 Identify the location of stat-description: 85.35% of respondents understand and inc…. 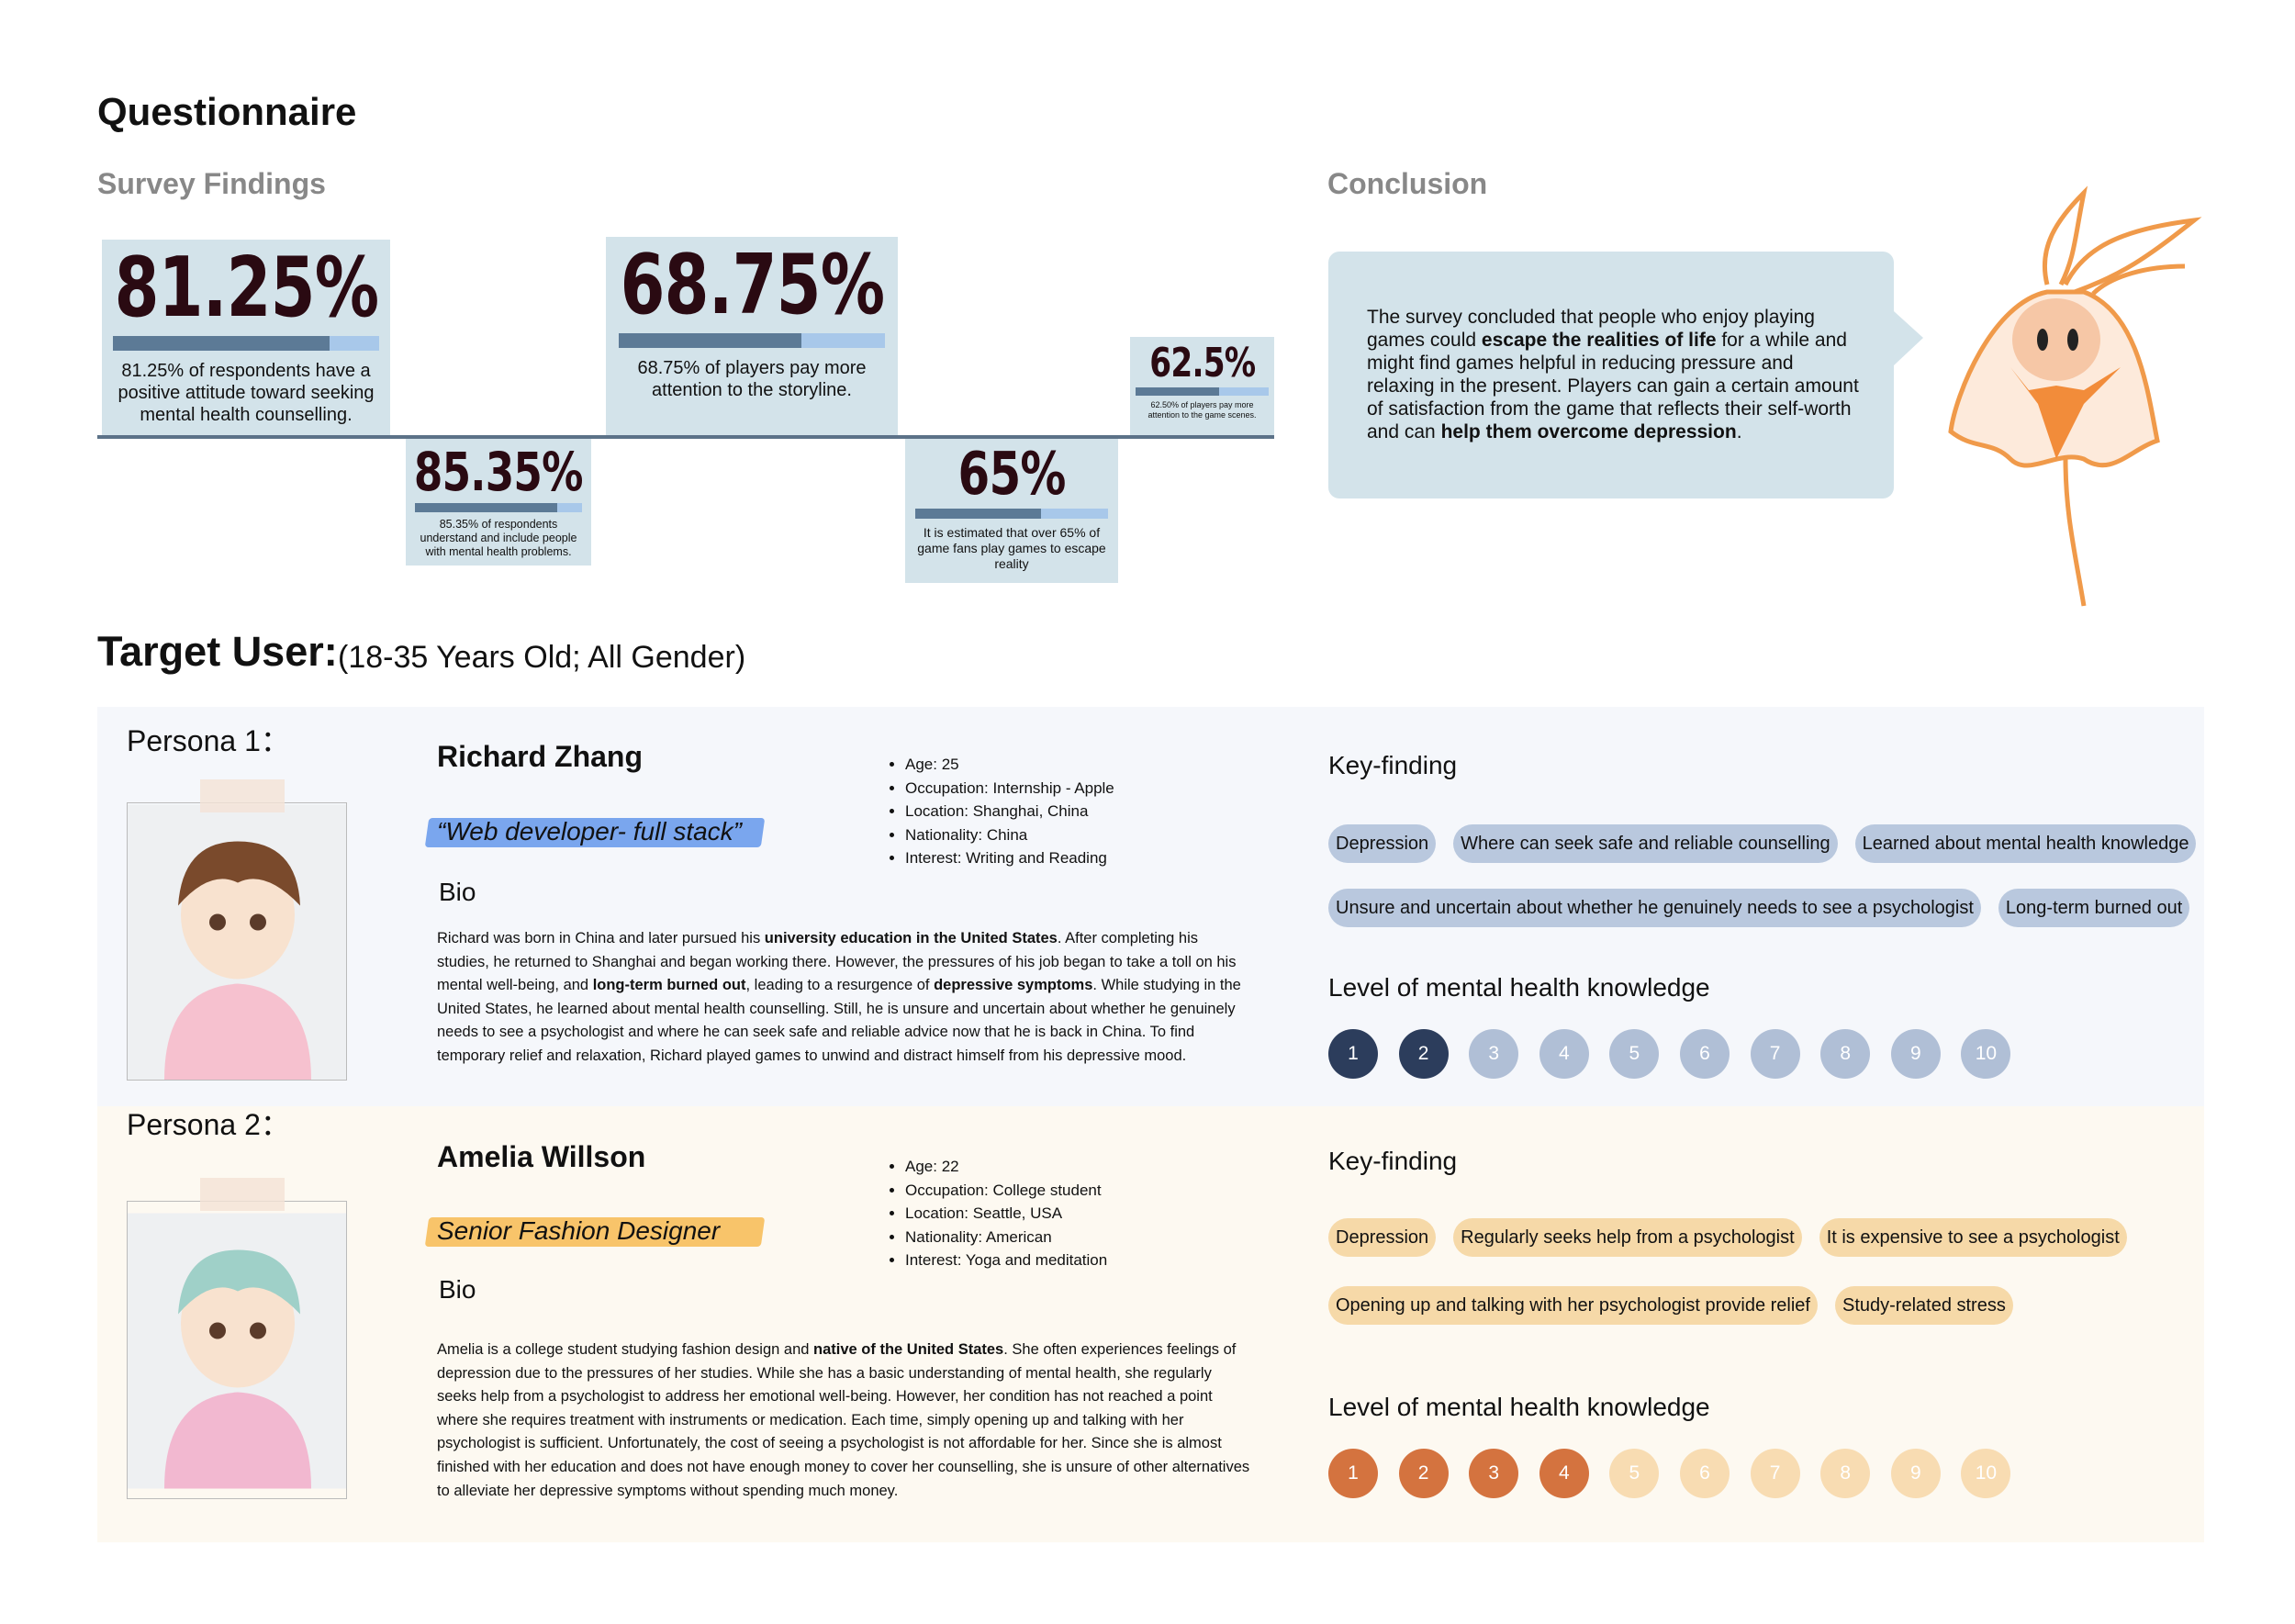
(498, 537).